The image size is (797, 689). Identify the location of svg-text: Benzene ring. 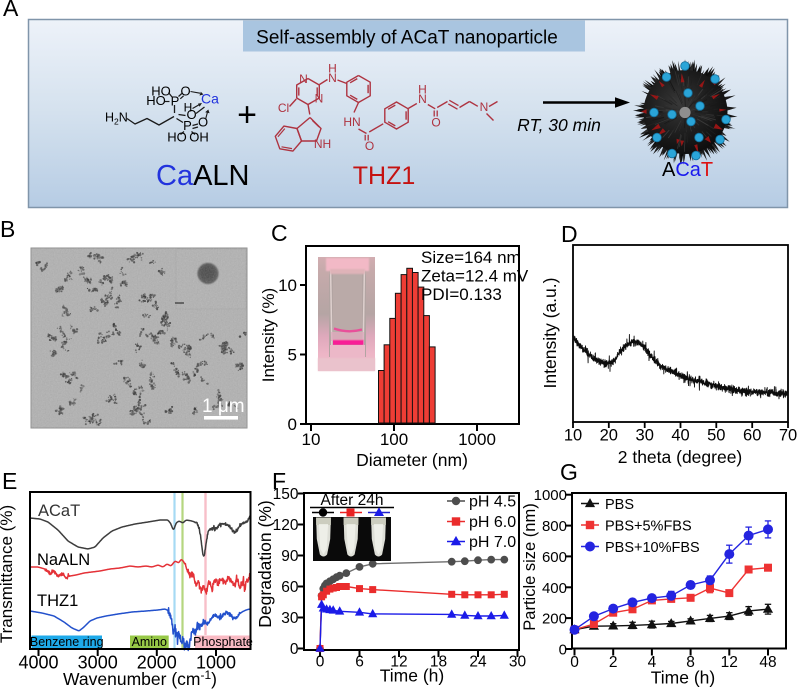
(67, 642).